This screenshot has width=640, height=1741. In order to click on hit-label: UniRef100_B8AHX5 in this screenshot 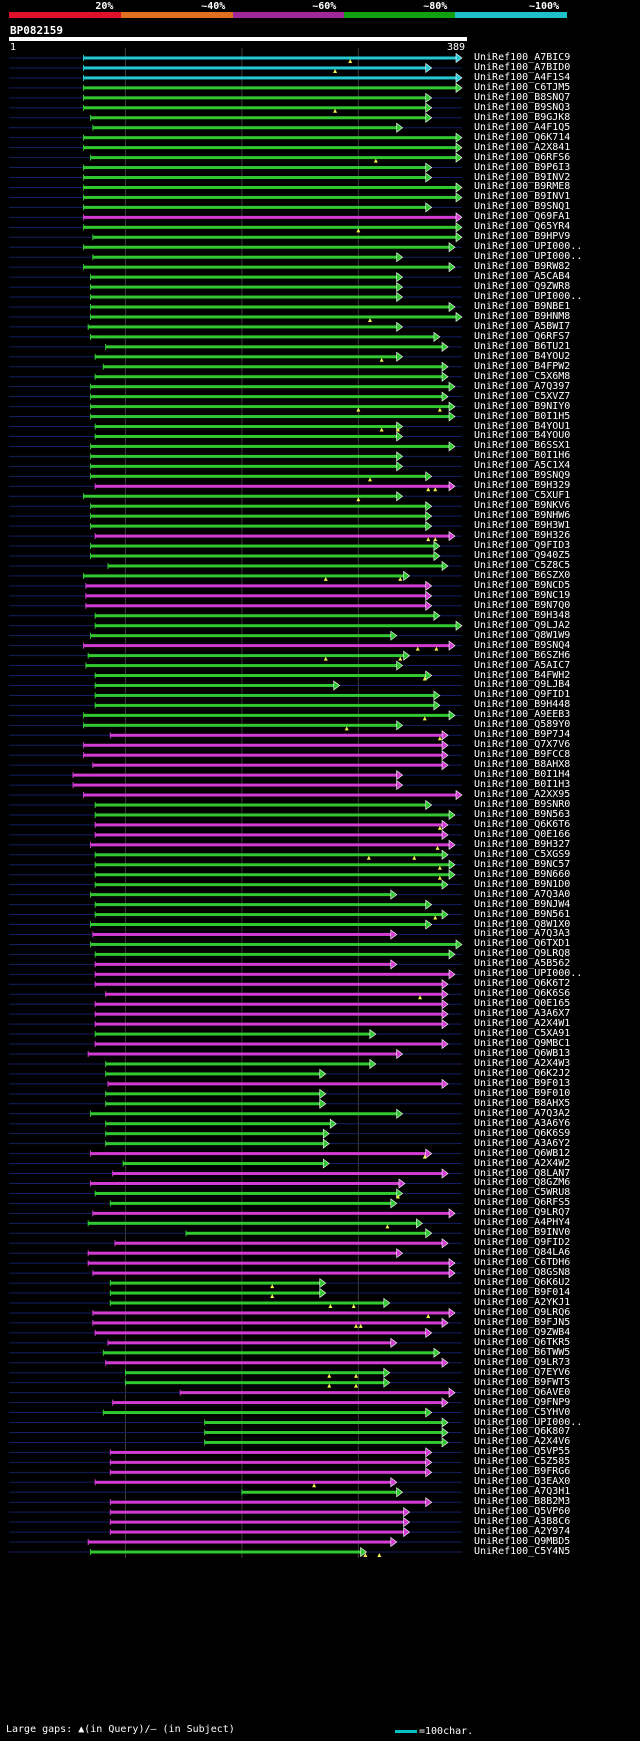, I will do `click(522, 1103)`.